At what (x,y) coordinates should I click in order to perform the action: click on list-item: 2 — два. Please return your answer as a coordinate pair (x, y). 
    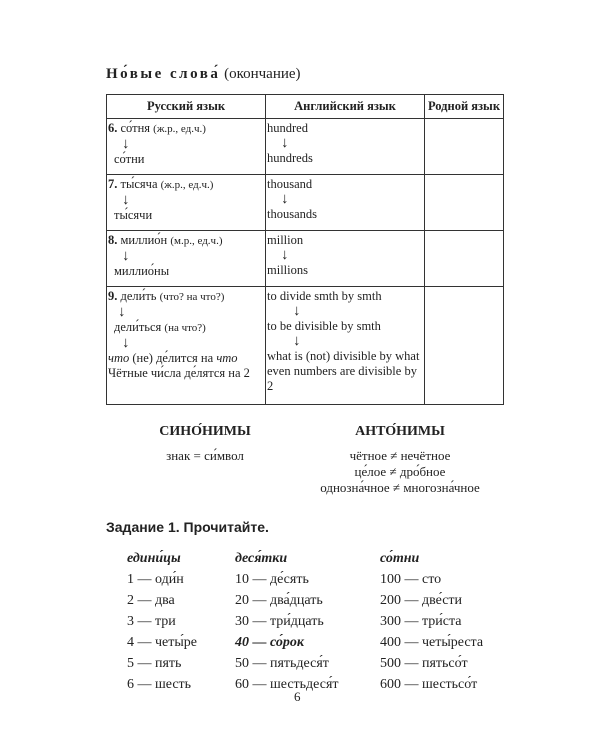
    Looking at the image, I should click on (151, 600).